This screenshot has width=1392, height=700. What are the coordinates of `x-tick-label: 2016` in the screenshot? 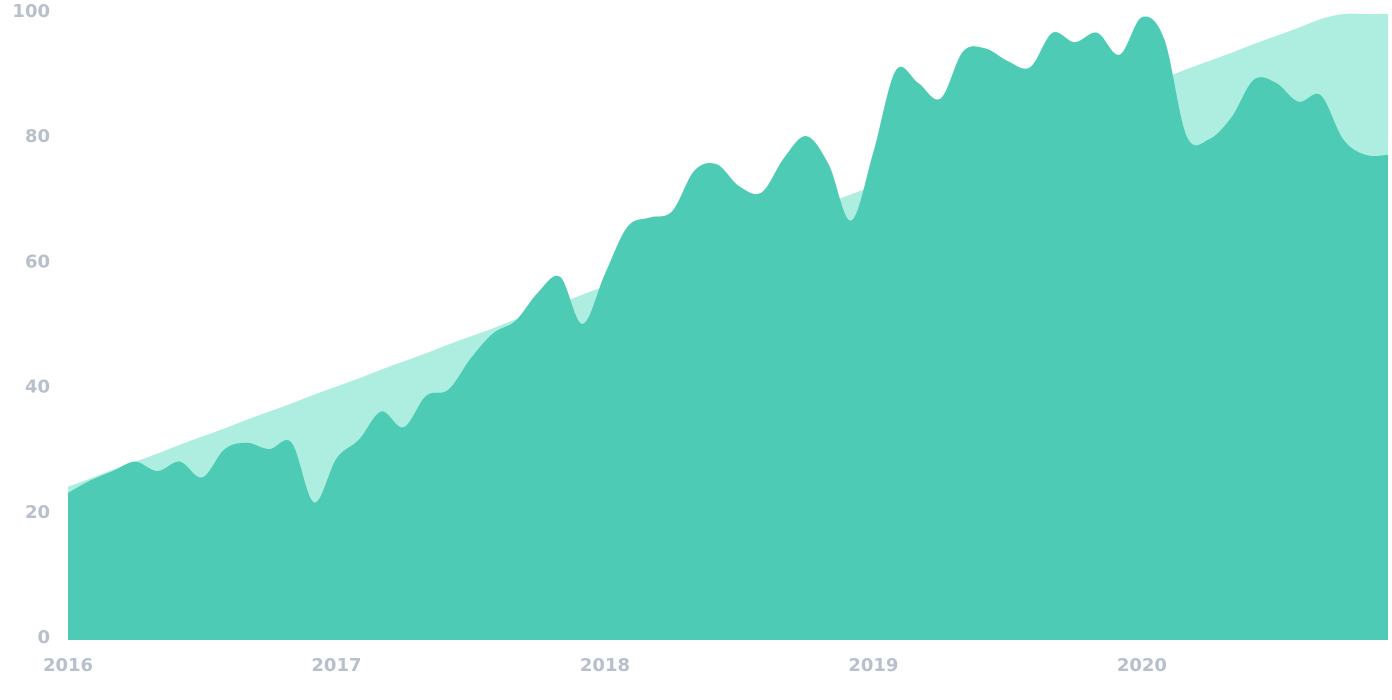 It's located at (68, 665).